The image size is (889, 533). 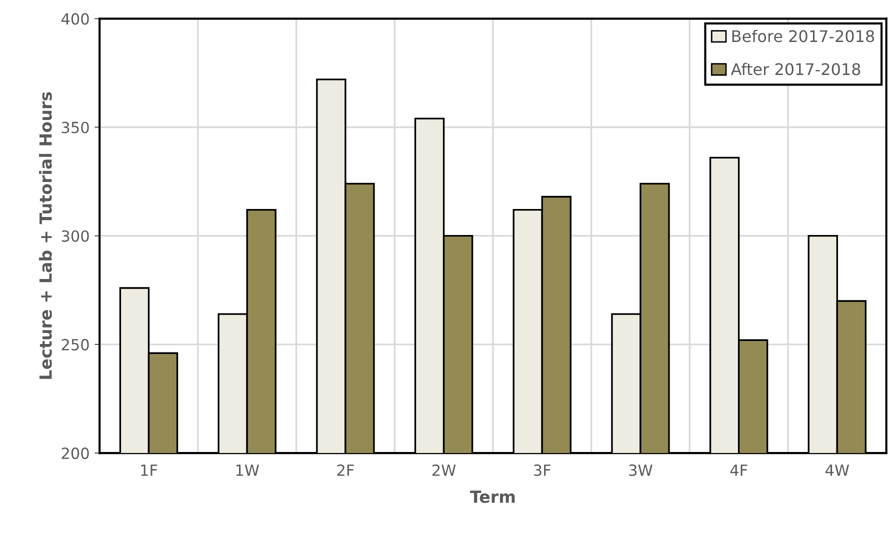 What do you see at coordinates (75, 19) in the screenshot?
I see `y-tick-label: 400` at bounding box center [75, 19].